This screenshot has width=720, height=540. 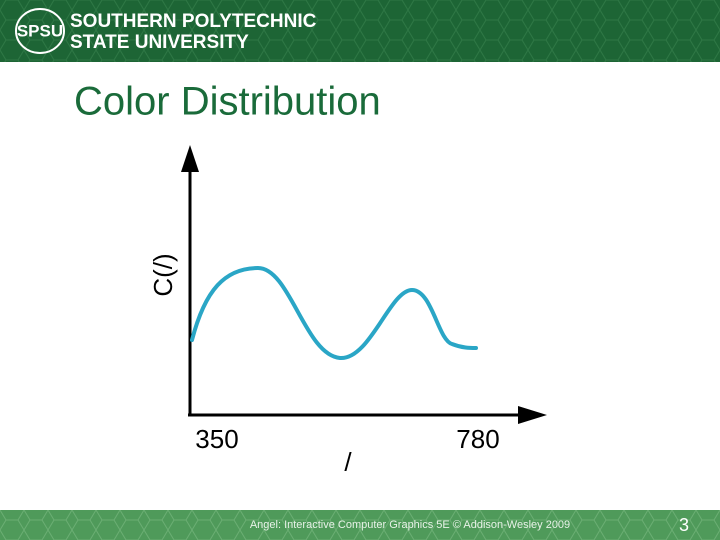 What do you see at coordinates (684, 525) in the screenshot?
I see `page-number: 3` at bounding box center [684, 525].